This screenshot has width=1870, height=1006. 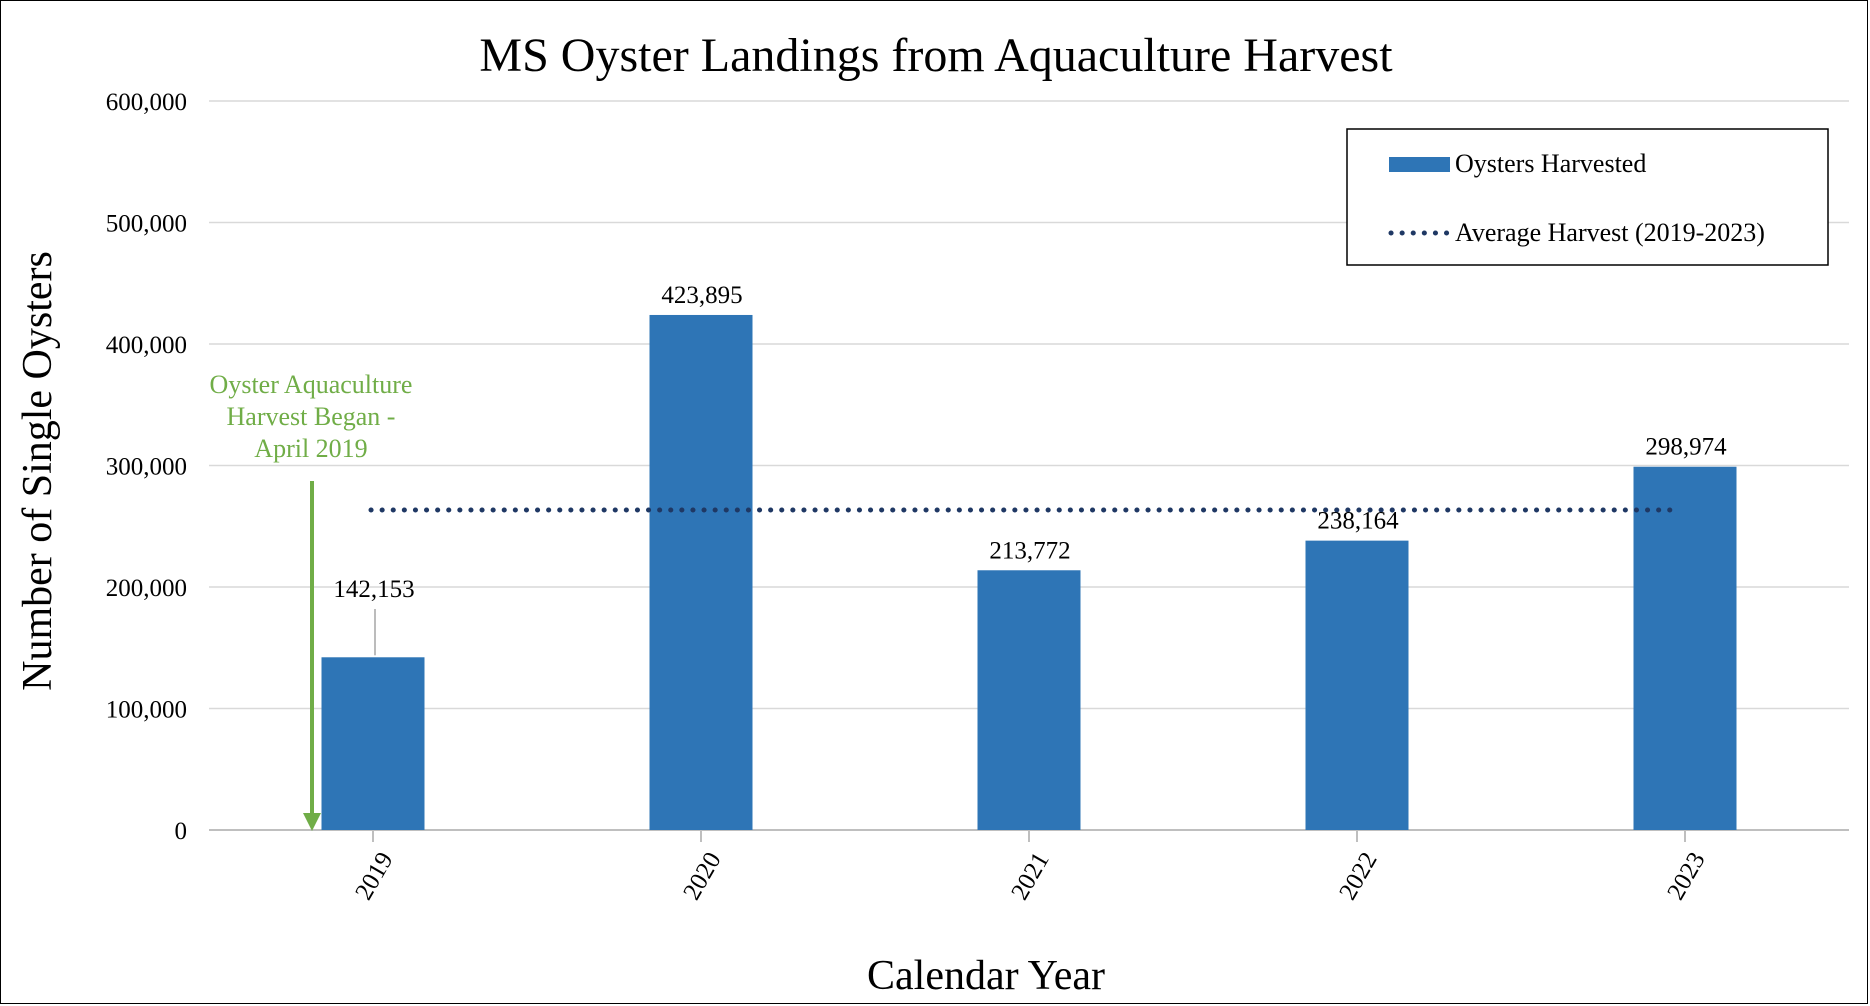 I want to click on data-label-2023: 298,974, so click(x=1686, y=447).